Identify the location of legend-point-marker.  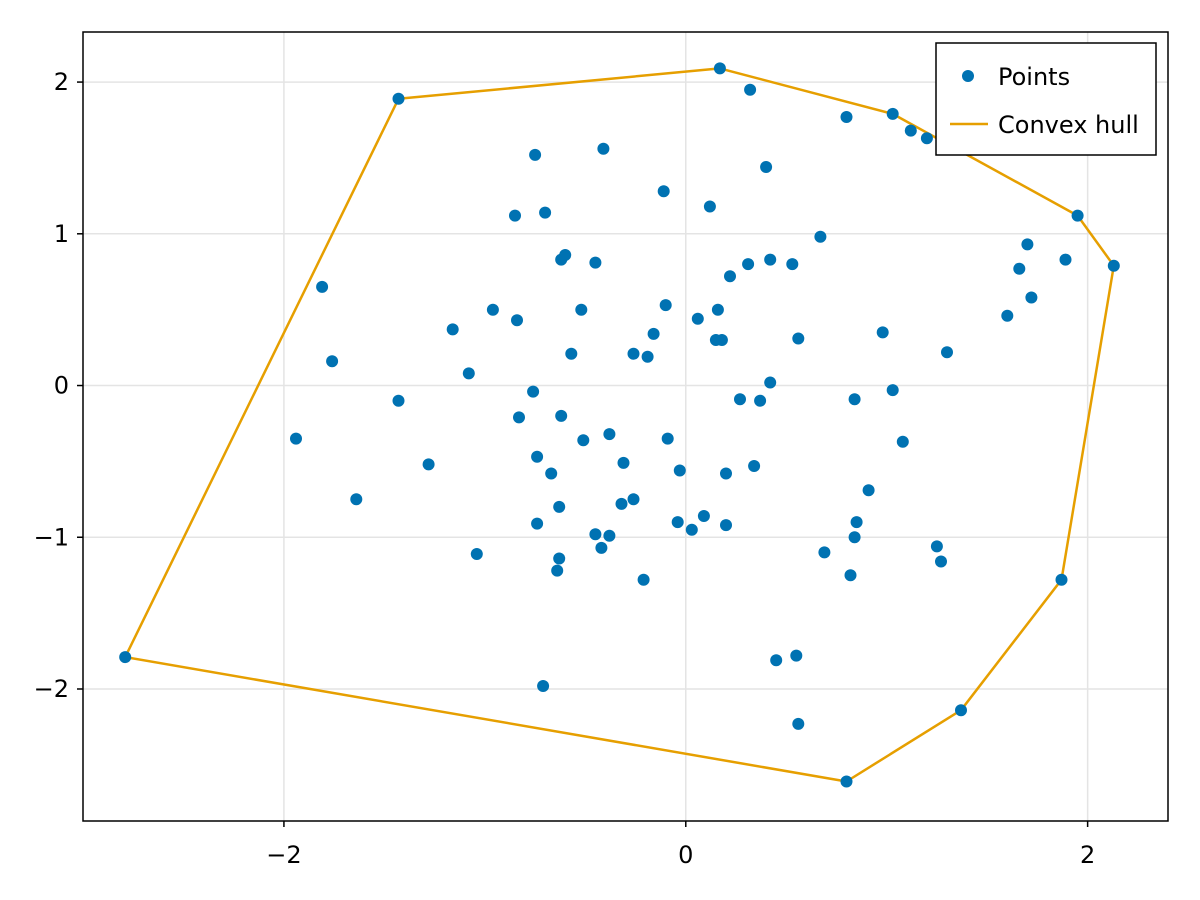
(968, 76).